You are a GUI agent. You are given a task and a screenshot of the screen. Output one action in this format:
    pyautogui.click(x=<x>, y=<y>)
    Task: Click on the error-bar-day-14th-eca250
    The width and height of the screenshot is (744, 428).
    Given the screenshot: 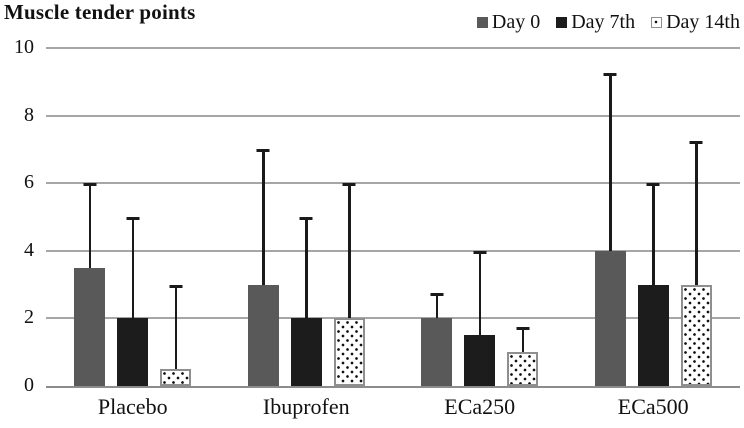 What is the action you would take?
    pyautogui.click(x=523, y=339)
    